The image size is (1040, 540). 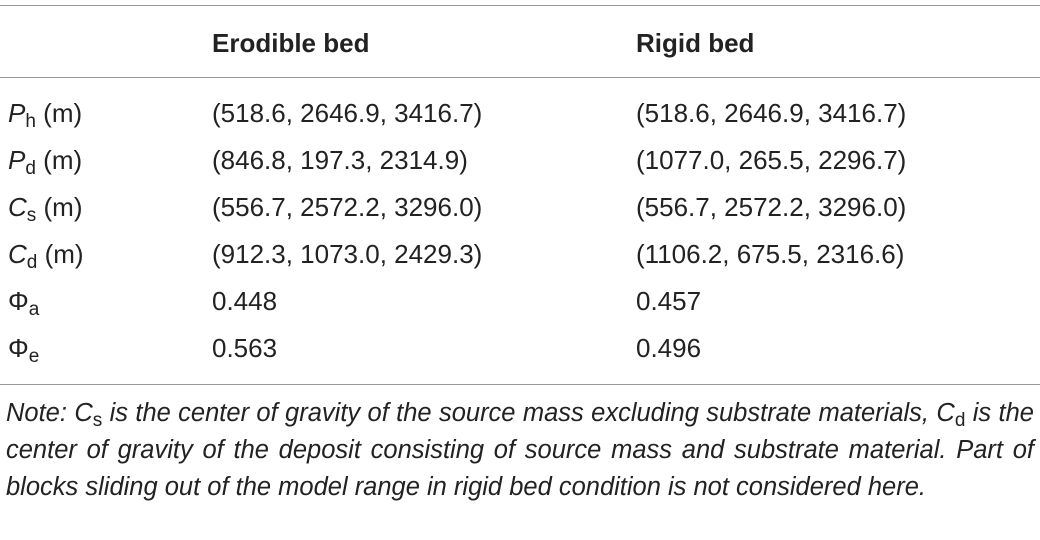 What do you see at coordinates (245, 348) in the screenshot?
I see `table-cell: 0.563` at bounding box center [245, 348].